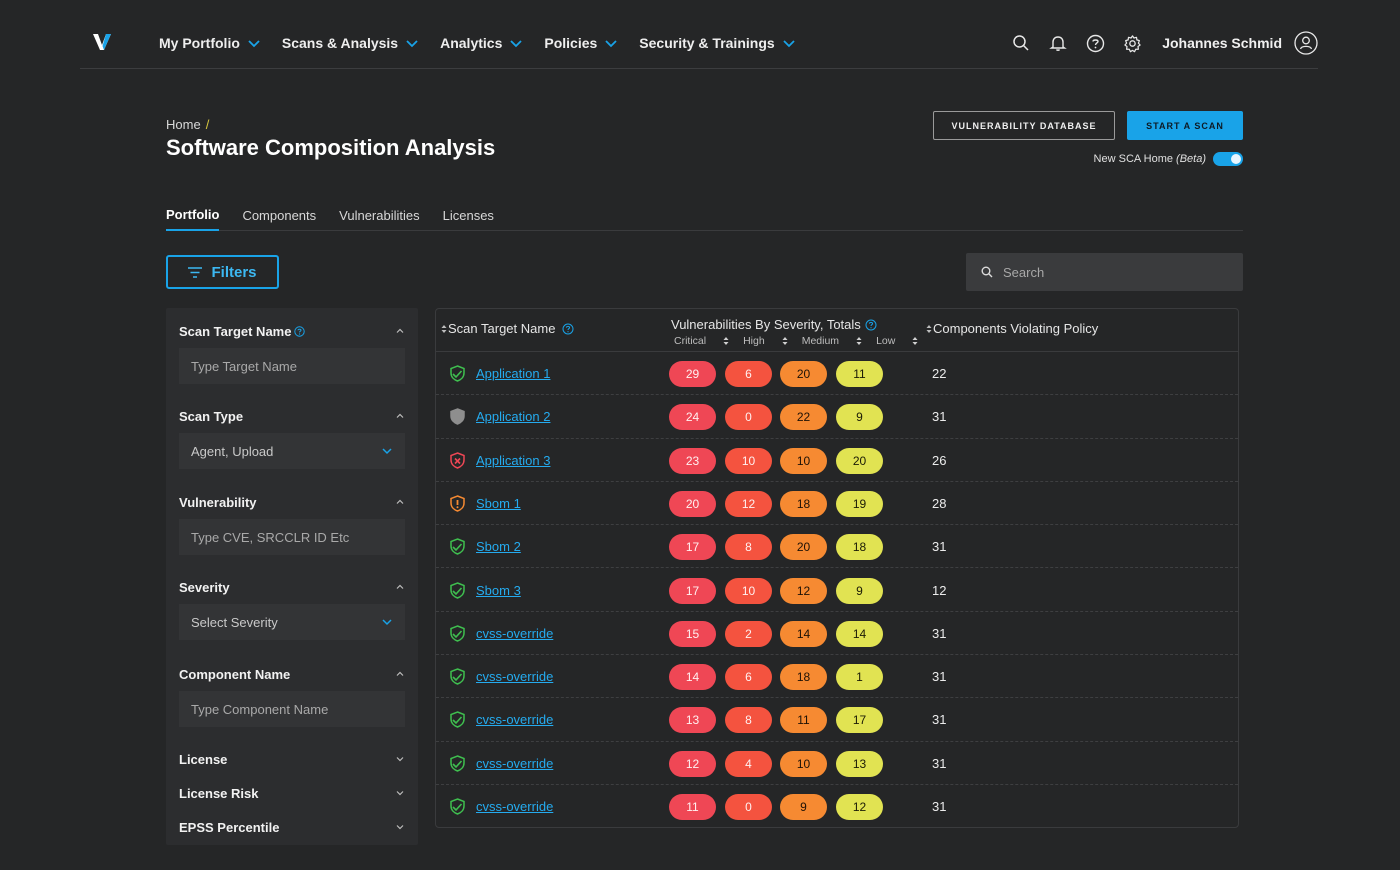 This screenshot has height=870, width=1400. I want to click on critical-count-badge: 20, so click(692, 503).